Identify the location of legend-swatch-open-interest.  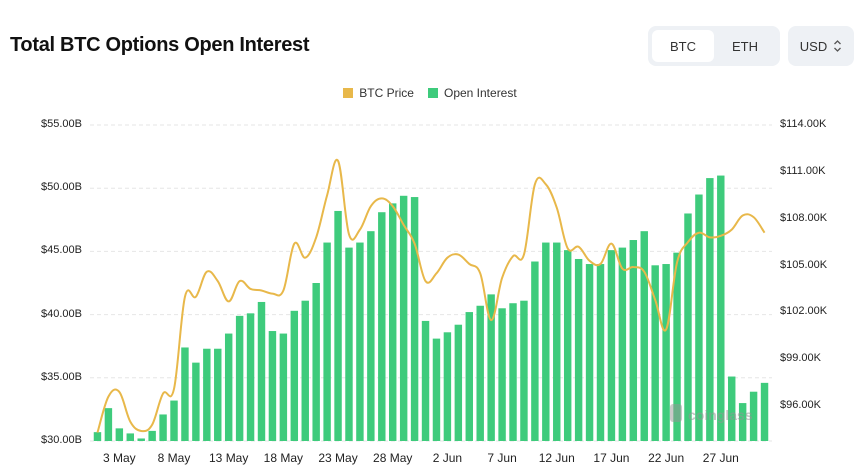
(432, 93).